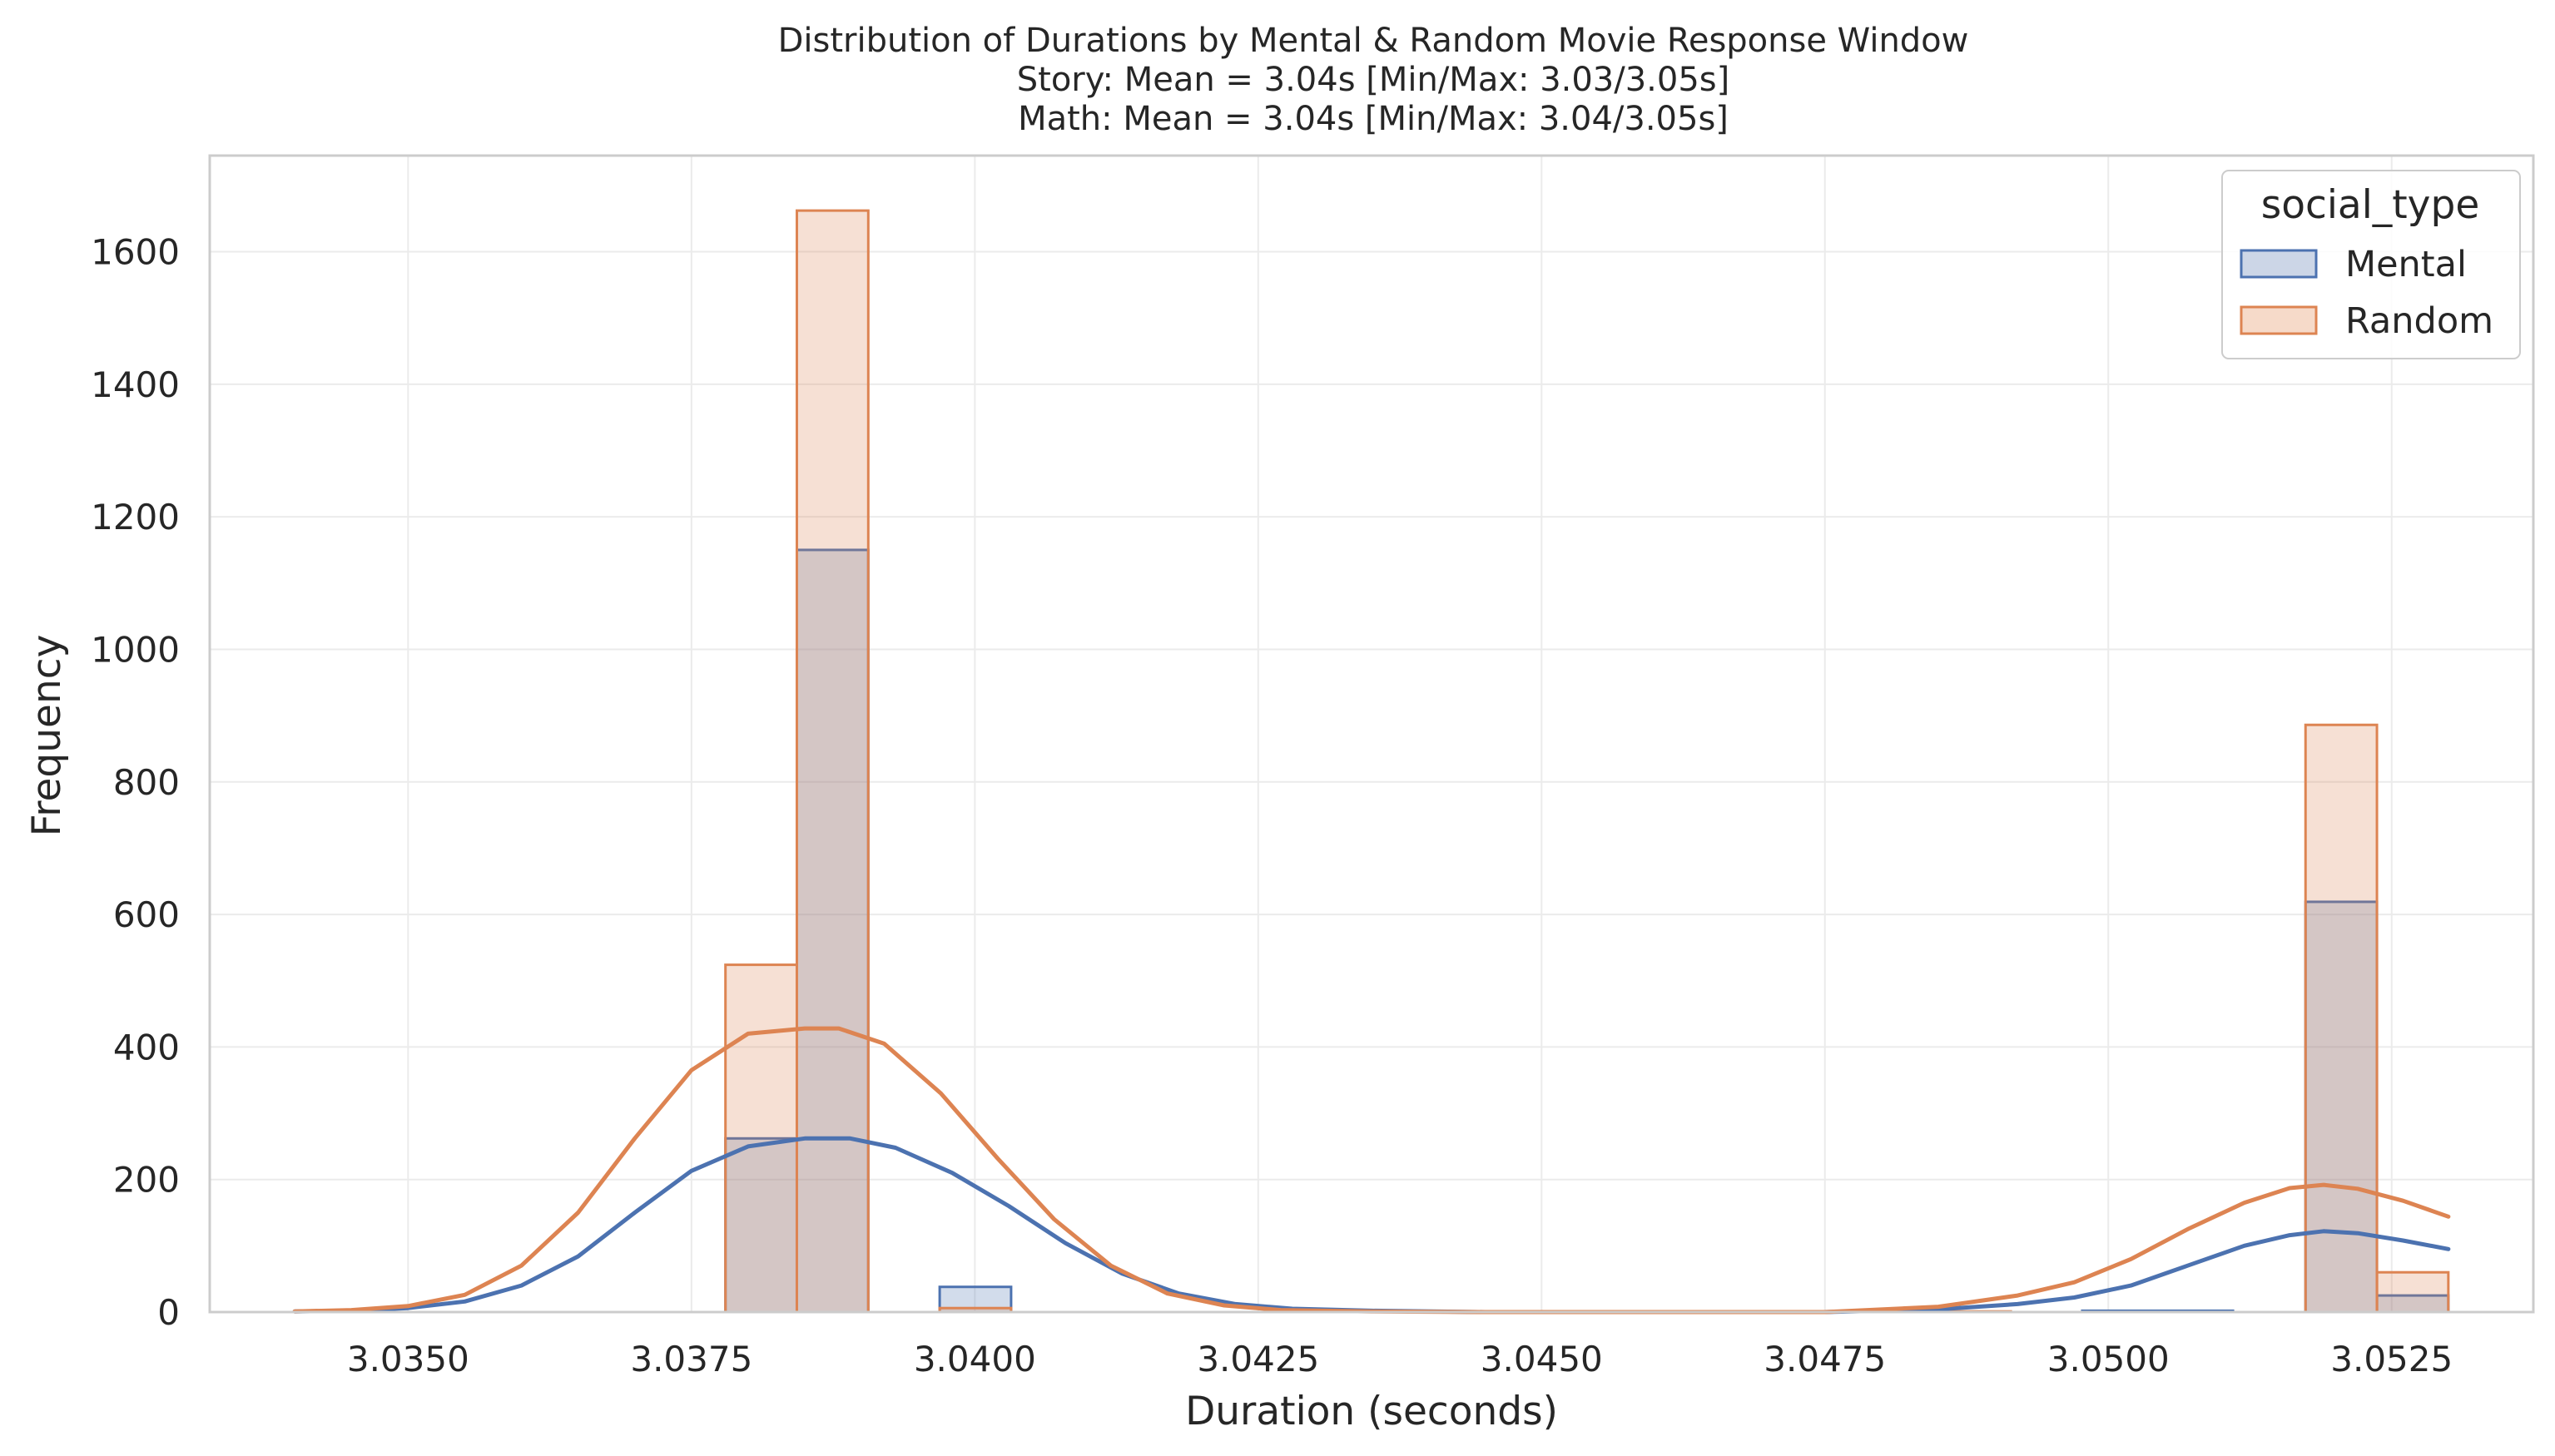  I want to click on legend-label-mental: Mental, so click(2406, 264).